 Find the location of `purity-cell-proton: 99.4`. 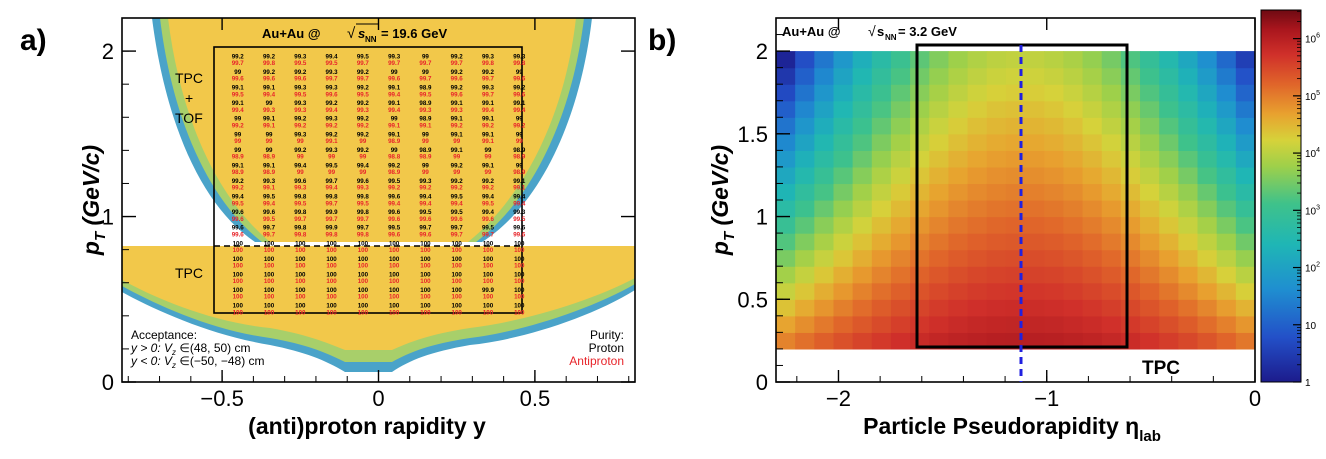

purity-cell-proton: 99.4 is located at coordinates (425, 197).